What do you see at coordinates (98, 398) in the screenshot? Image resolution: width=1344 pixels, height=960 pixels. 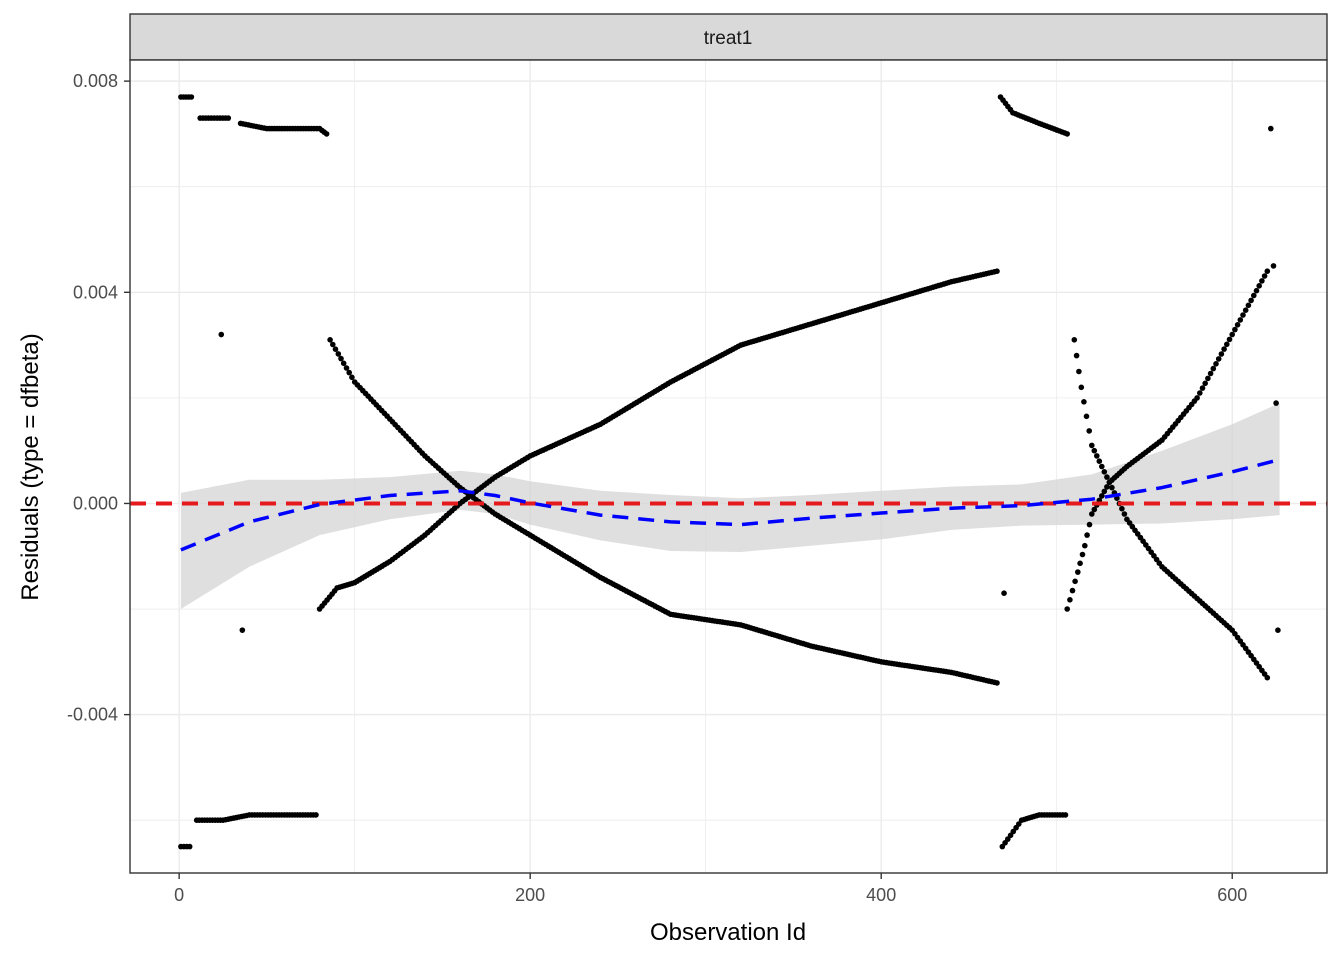 I see `y-axis: -0.004 0.000 0.004 0.008` at bounding box center [98, 398].